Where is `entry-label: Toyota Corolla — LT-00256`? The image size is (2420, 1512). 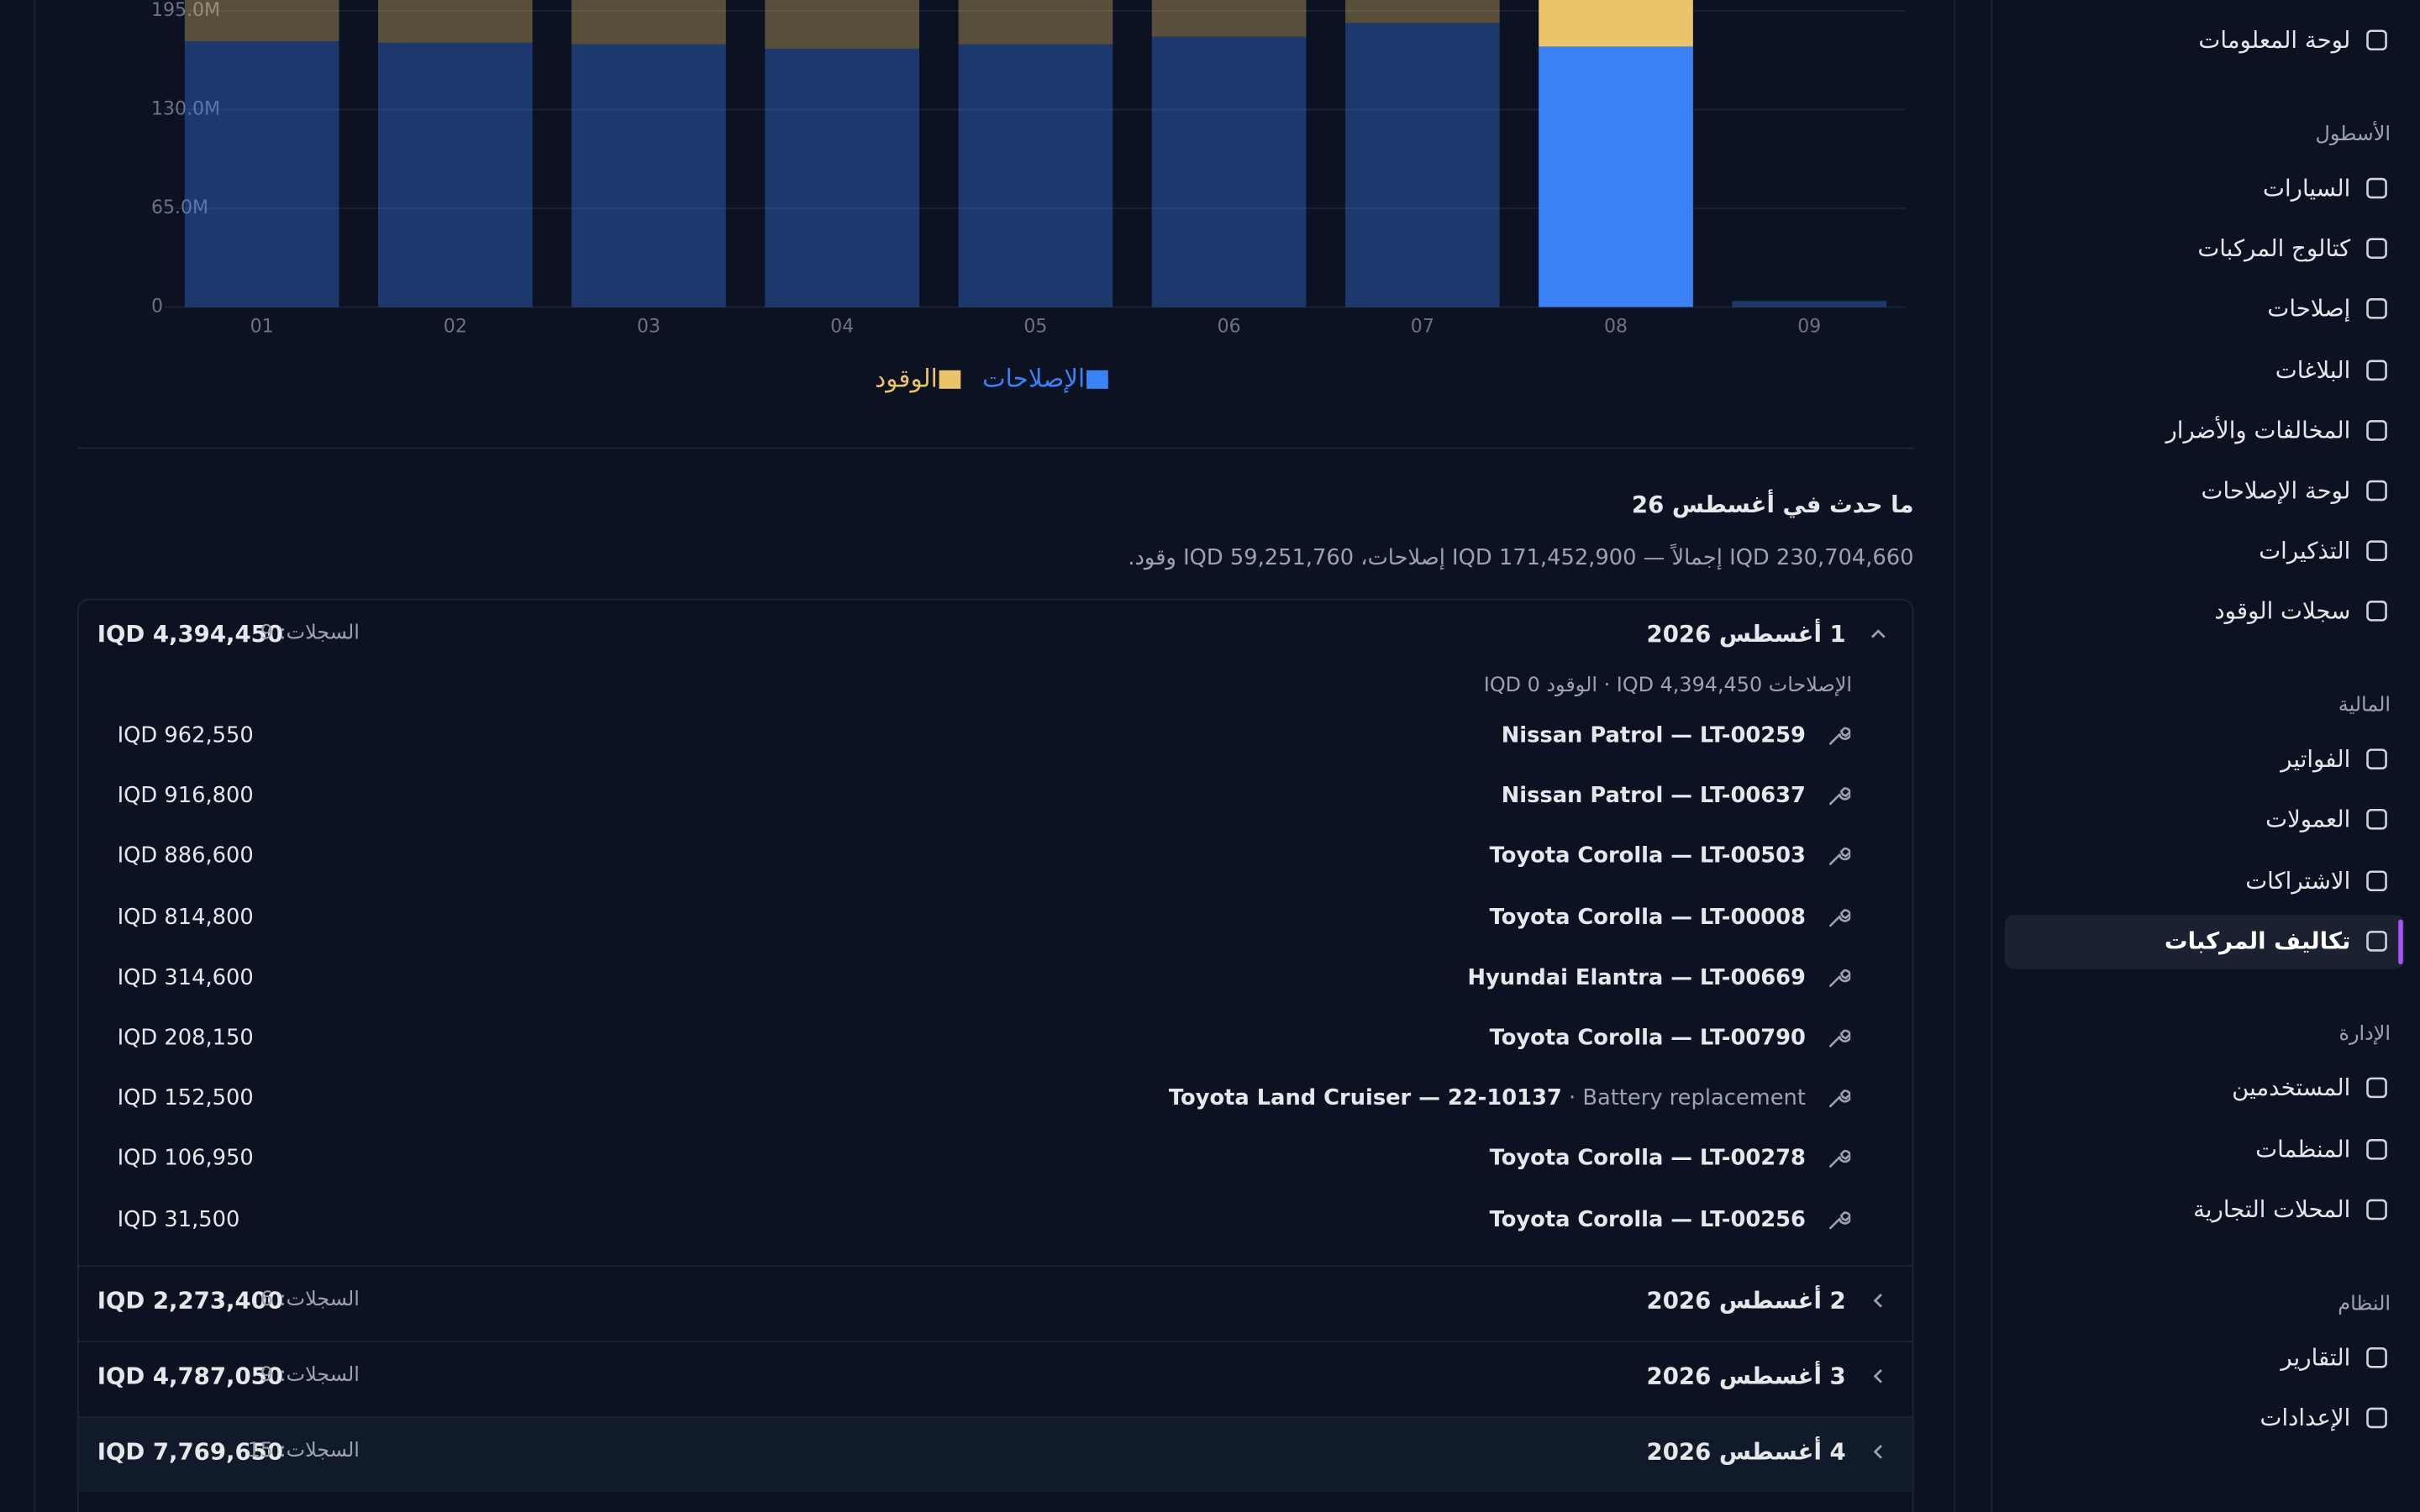
entry-label: Toyota Corolla — LT-00256 is located at coordinates (1648, 1220).